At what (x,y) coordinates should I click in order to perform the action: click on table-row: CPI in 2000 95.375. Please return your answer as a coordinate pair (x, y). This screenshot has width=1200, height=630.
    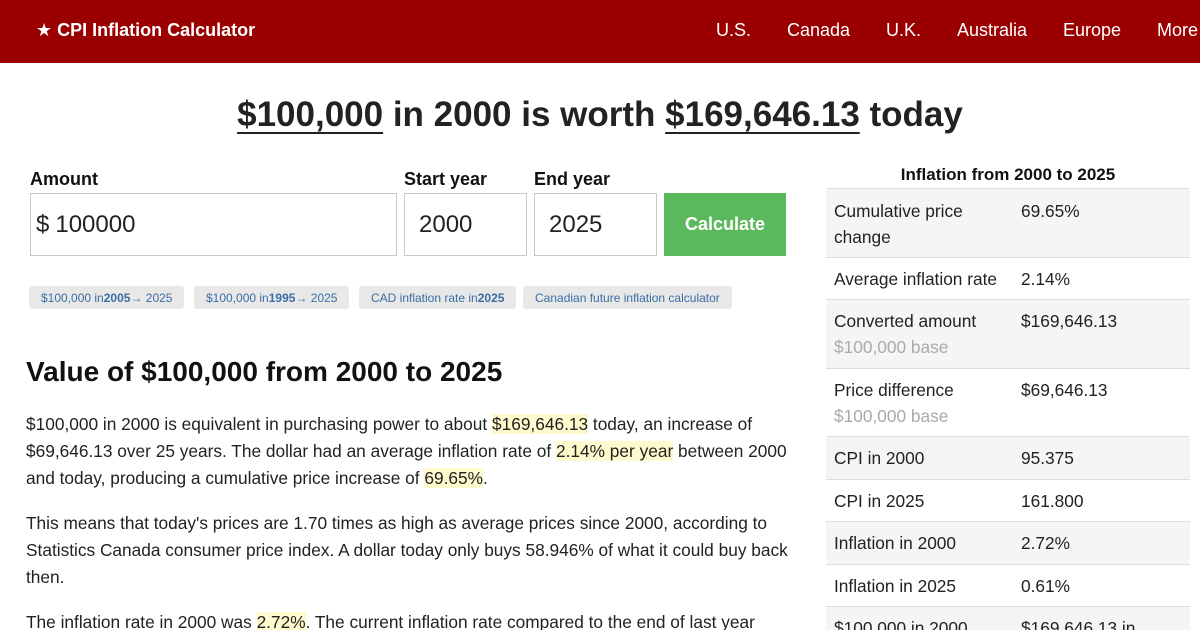
    Looking at the image, I should click on (1008, 458).